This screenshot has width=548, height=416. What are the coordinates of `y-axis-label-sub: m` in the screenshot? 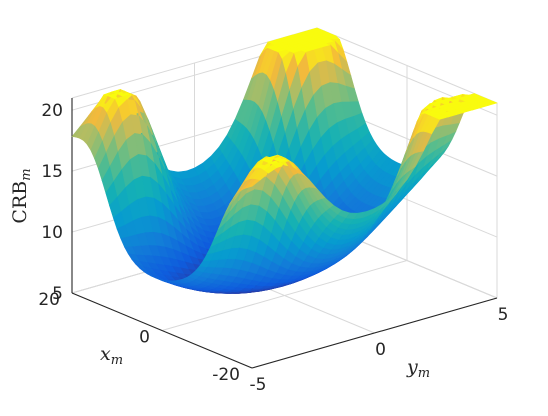 It's located at (424, 373).